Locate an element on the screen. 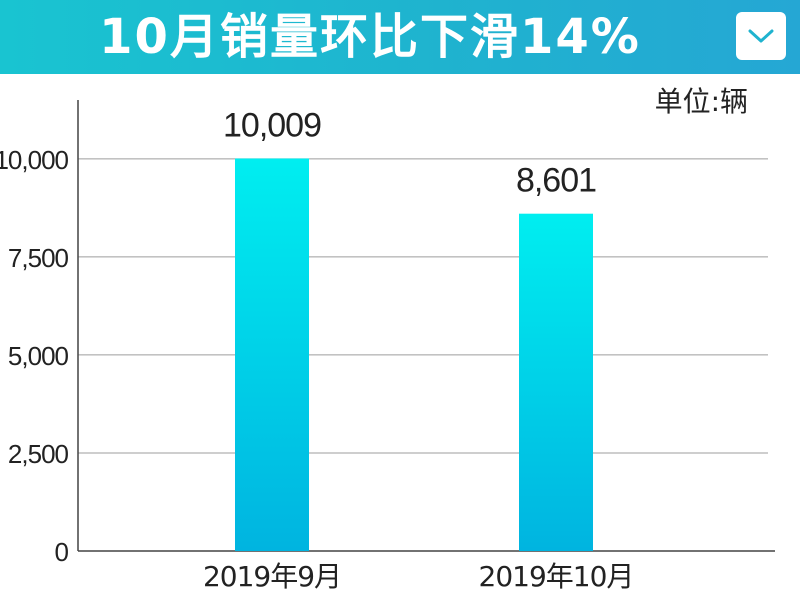 The width and height of the screenshot is (800, 600). header-banner: 10月销量环比下滑14% is located at coordinates (400, 37).